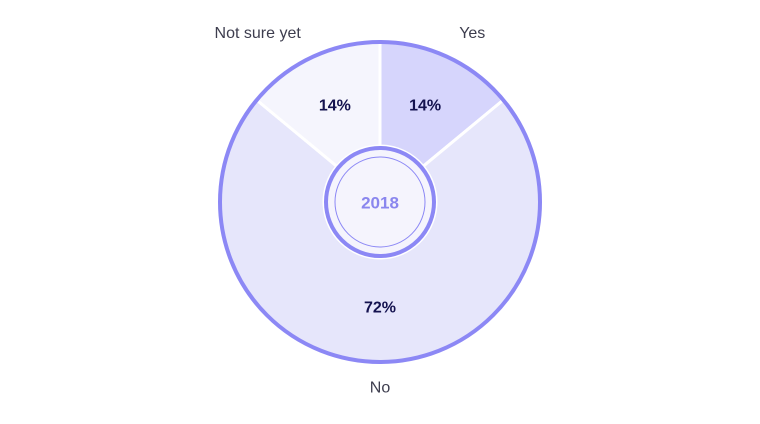  What do you see at coordinates (380, 308) in the screenshot?
I see `value-label-no: 72%` at bounding box center [380, 308].